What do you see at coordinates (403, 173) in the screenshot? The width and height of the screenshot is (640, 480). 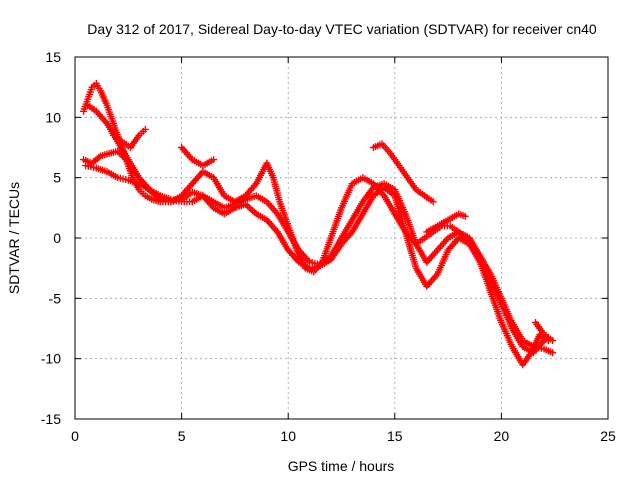 I see `series-track-g` at bounding box center [403, 173].